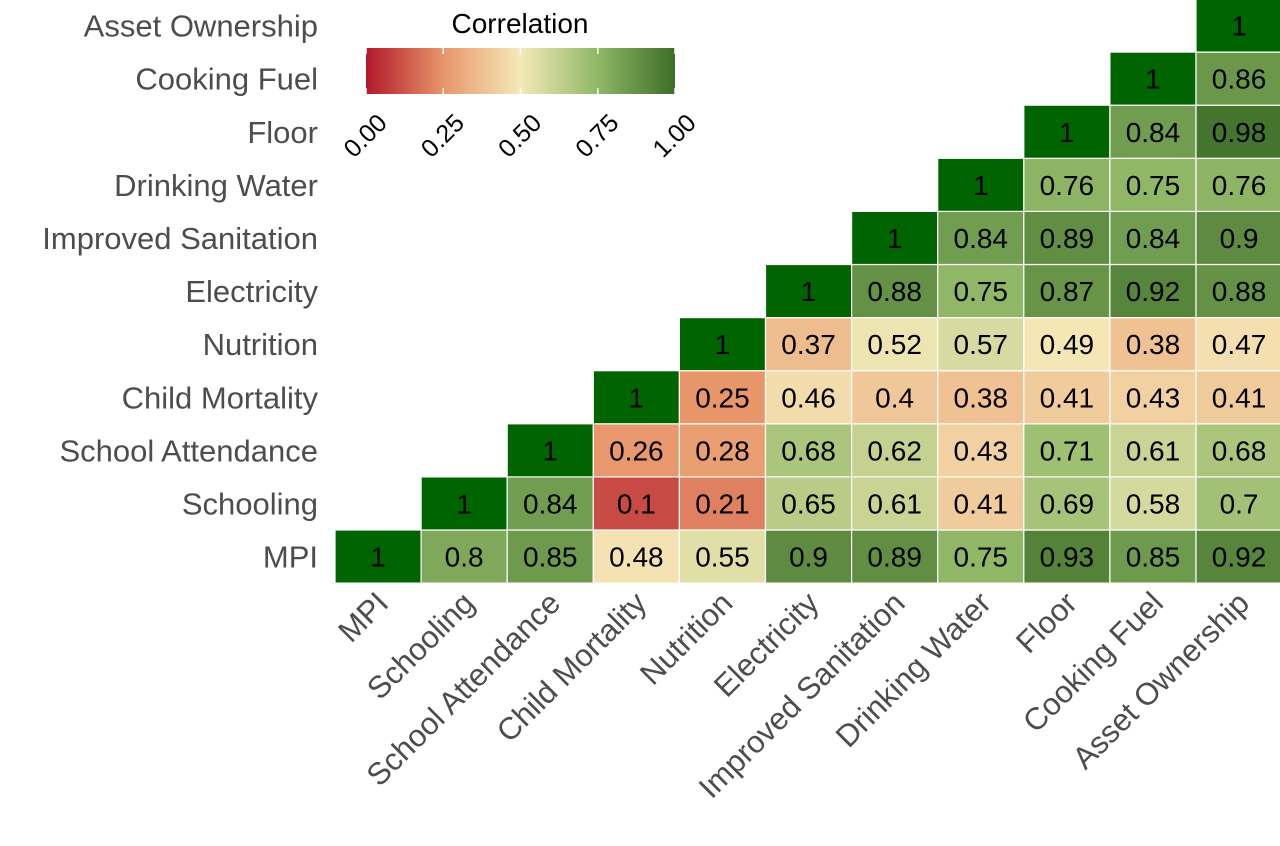 Image resolution: width=1280 pixels, height=846 pixels. I want to click on cell-value-label: 0.49, so click(1067, 344).